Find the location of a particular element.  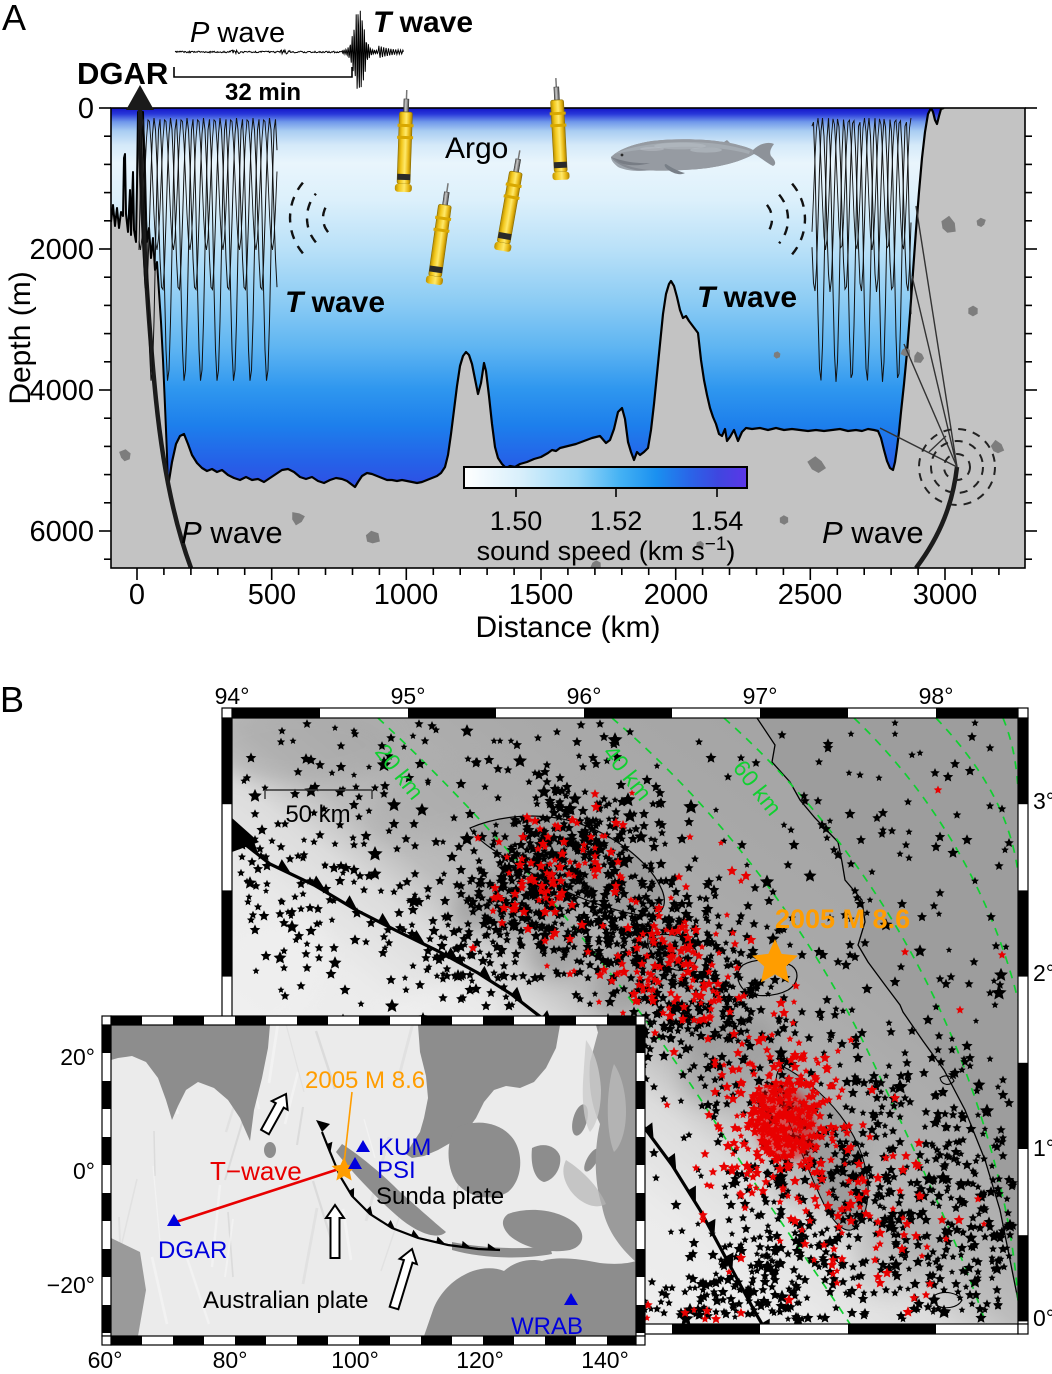

svg-text: KUM is located at coordinates (404, 1147).